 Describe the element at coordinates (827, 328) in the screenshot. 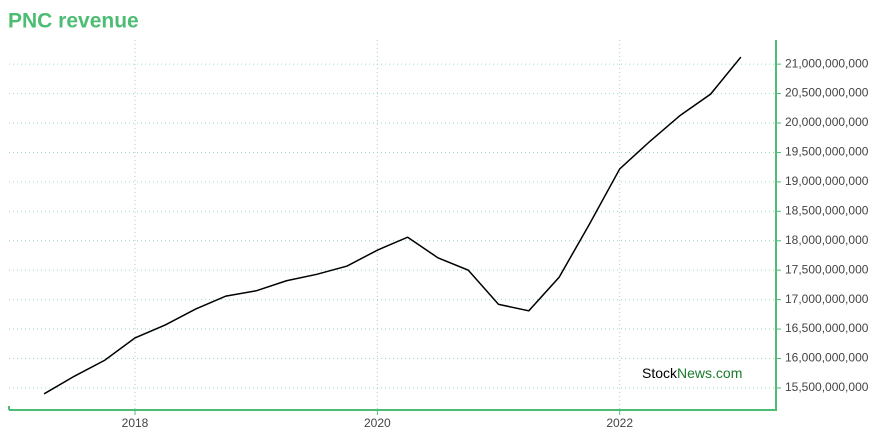

I see `y-tick-label: 16,500,000,000` at that location.